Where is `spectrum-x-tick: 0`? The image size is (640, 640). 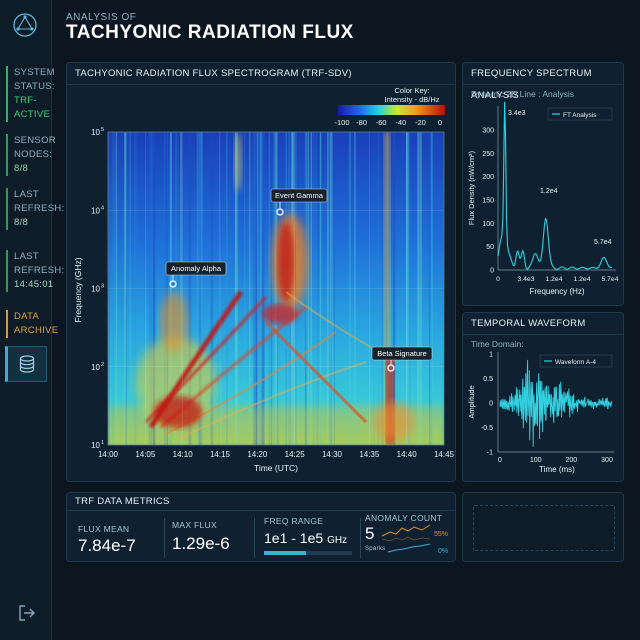 spectrum-x-tick: 0 is located at coordinates (498, 279).